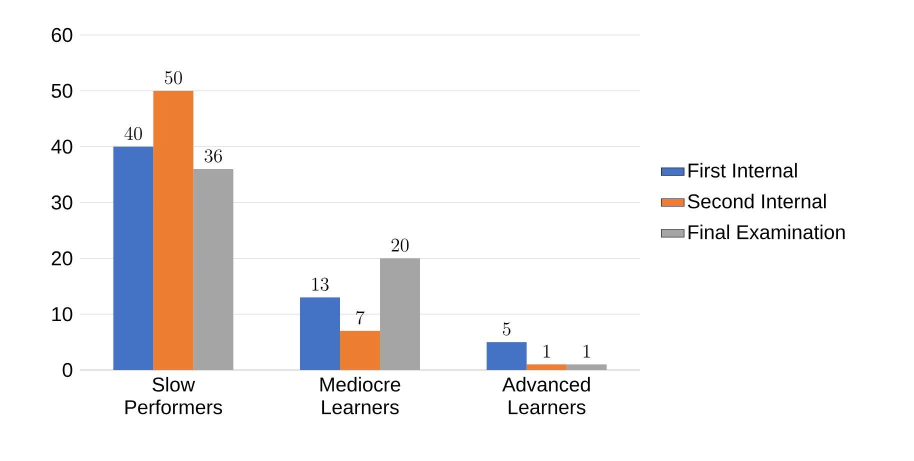 The width and height of the screenshot is (914, 461). What do you see at coordinates (62, 258) in the screenshot?
I see `y-tick-label: 20` at bounding box center [62, 258].